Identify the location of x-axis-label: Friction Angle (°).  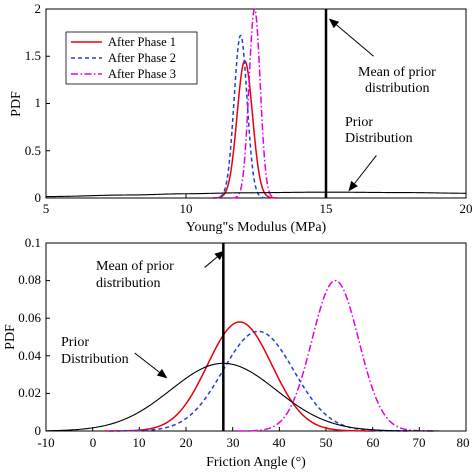
(256, 462).